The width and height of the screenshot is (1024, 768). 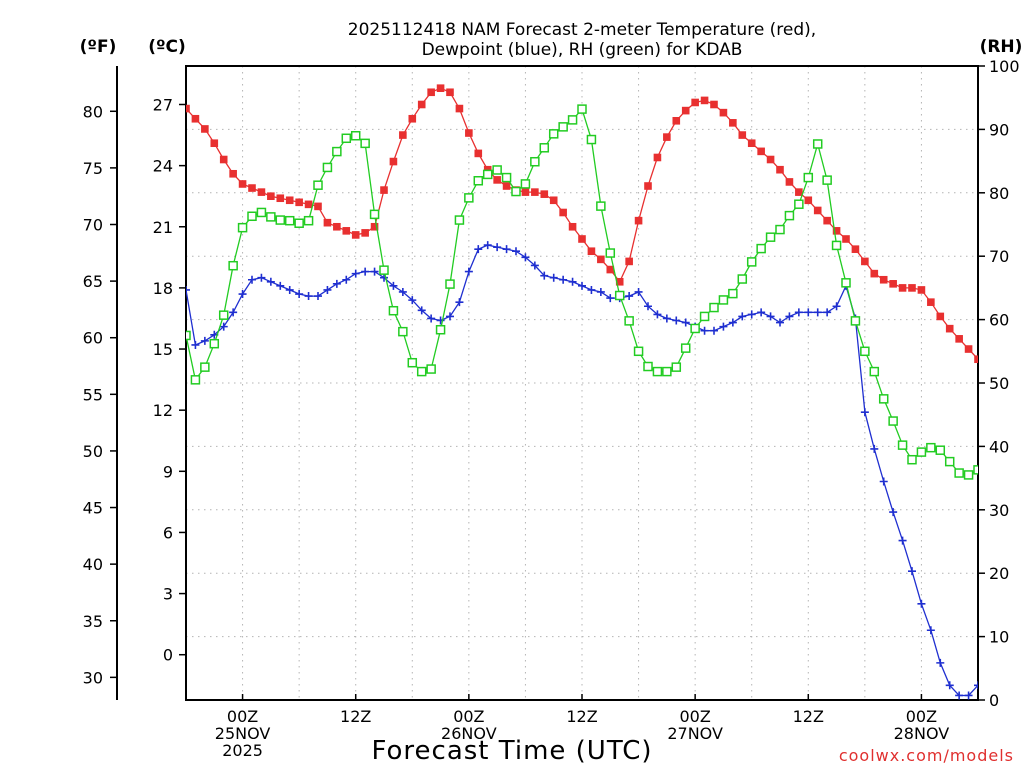 I want to click on x-tick-label: 2025, so click(x=242, y=750).